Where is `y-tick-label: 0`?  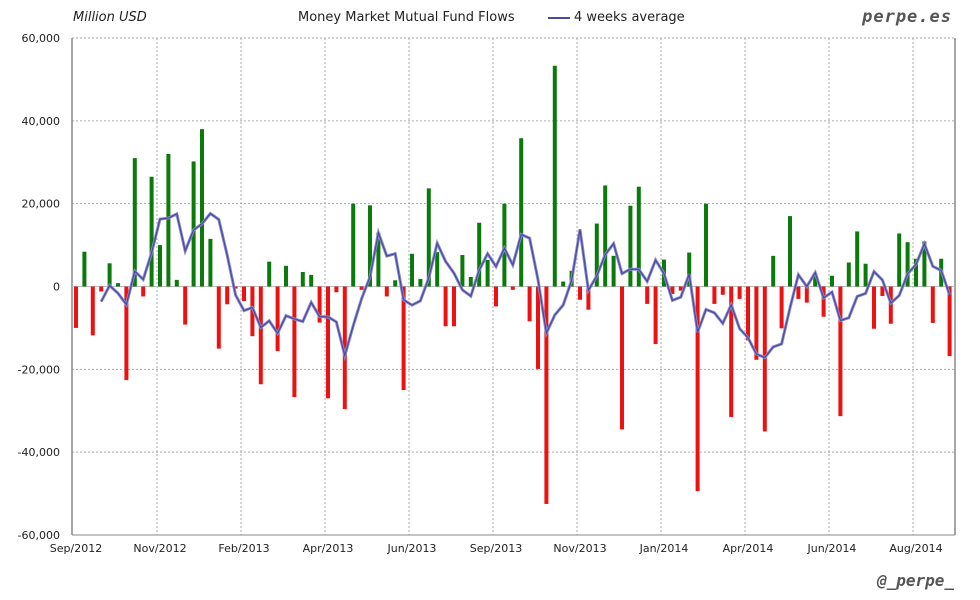
y-tick-label: 0 is located at coordinates (56, 287).